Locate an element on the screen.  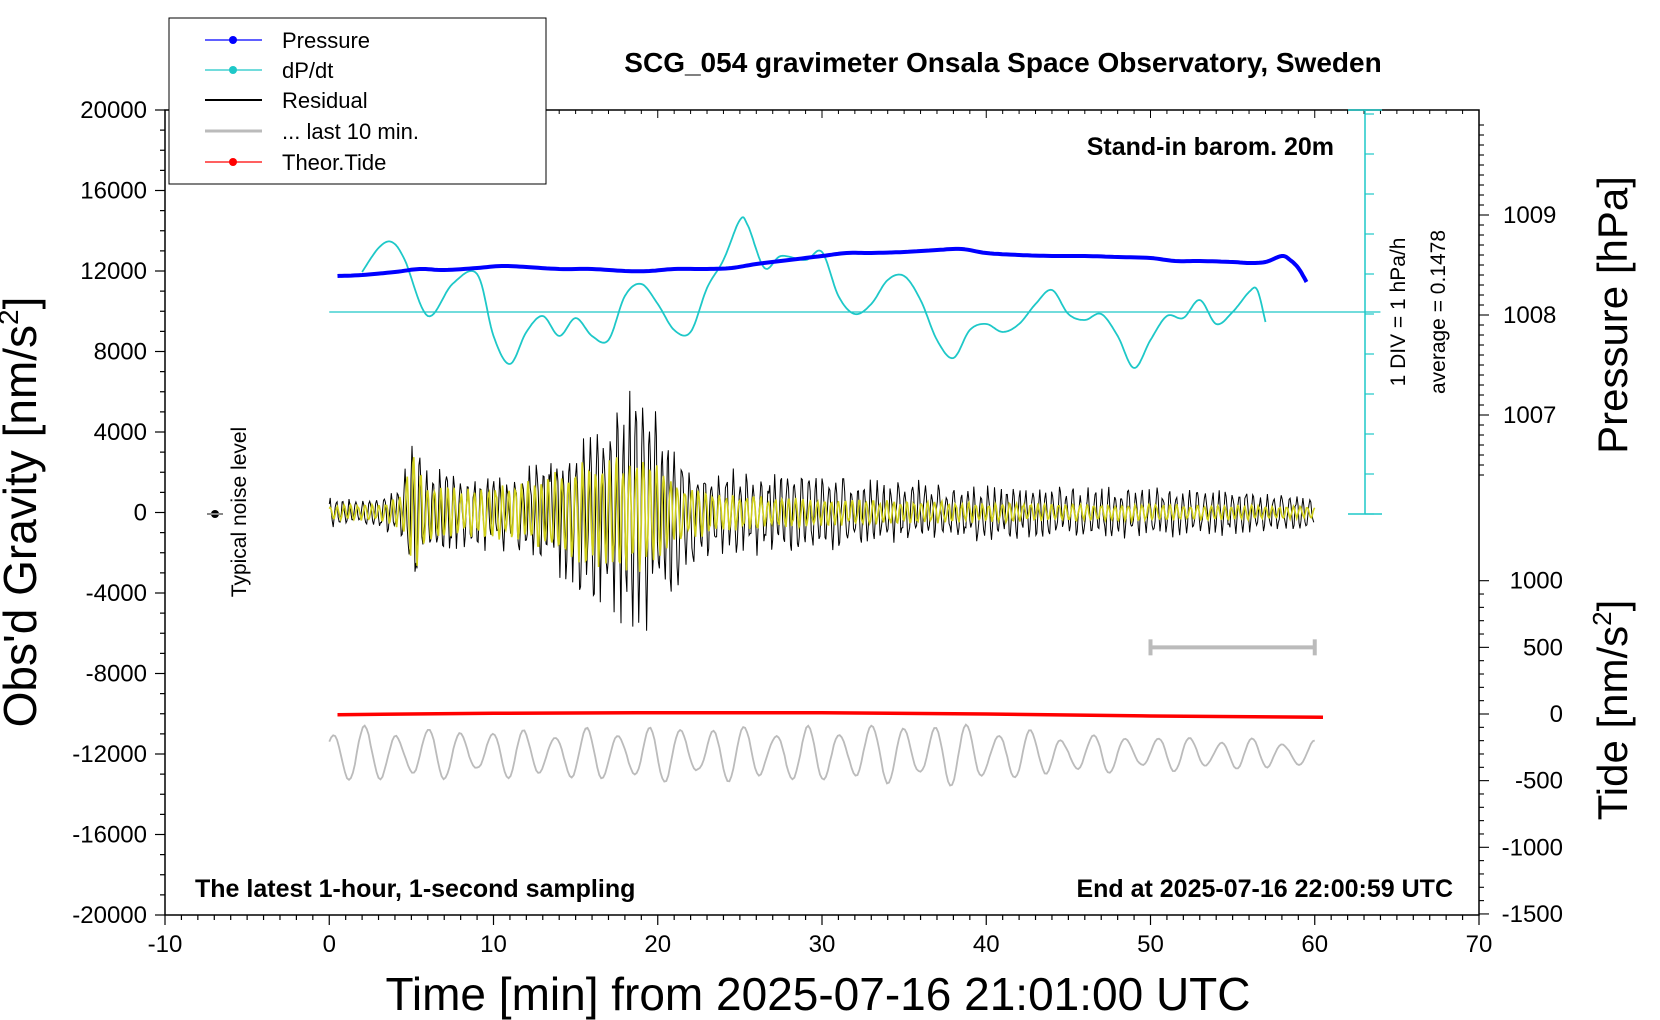
y-tick-label: 12000 is located at coordinates (113, 271).